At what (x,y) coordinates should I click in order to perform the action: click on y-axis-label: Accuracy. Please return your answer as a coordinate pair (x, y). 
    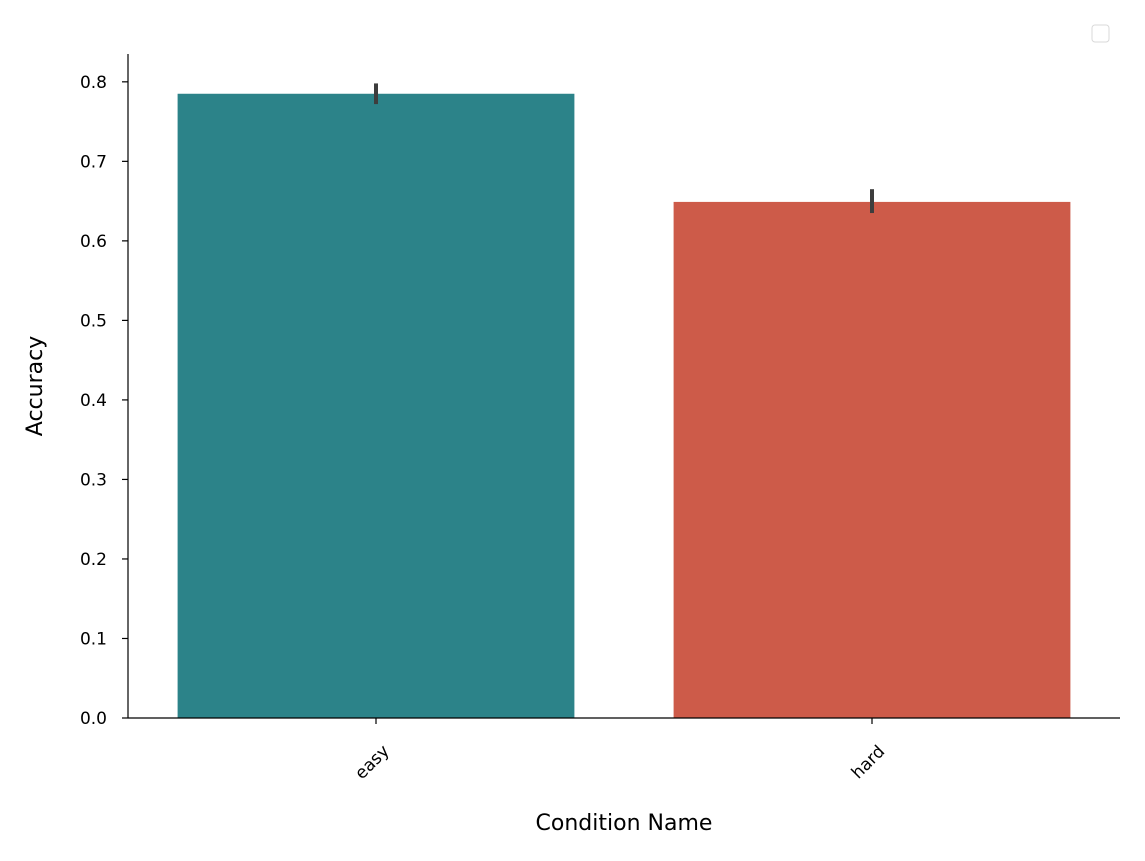
    Looking at the image, I should click on (35, 386).